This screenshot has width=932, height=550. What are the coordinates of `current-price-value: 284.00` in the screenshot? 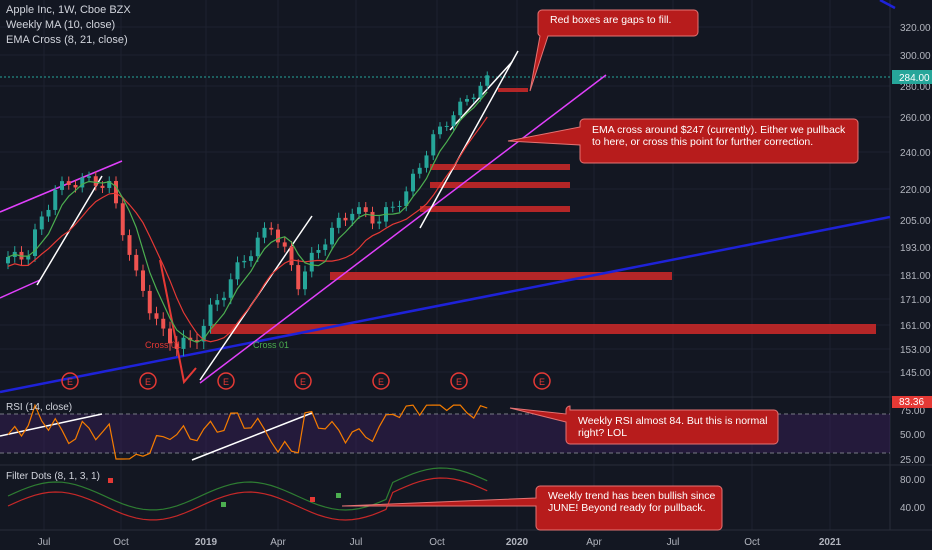 It's located at (914, 78).